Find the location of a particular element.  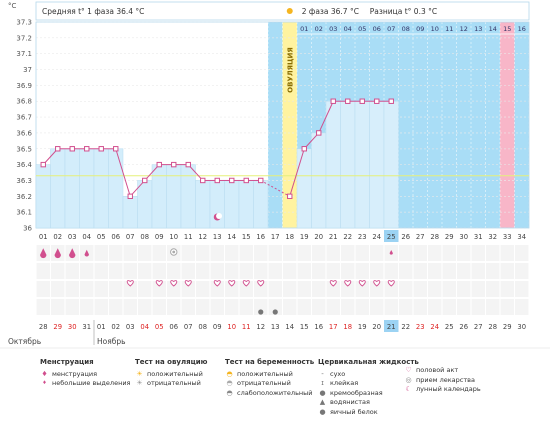

highlight-cell is located at coordinates (391, 236).